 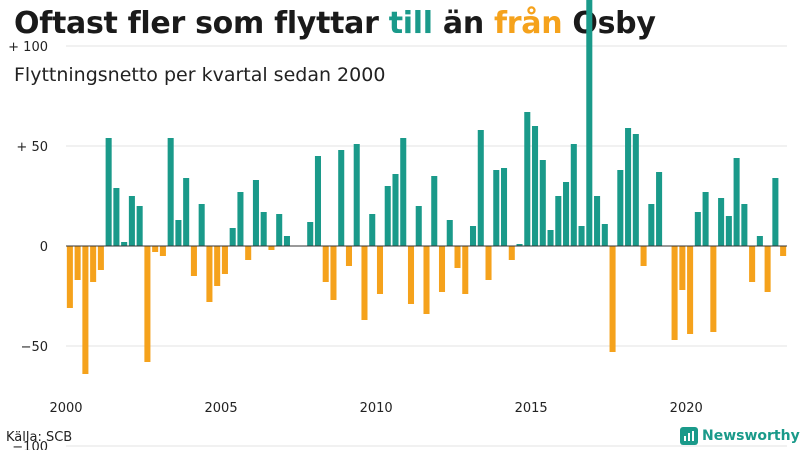 What do you see at coordinates (200, 75) in the screenshot?
I see `chart-subtitle: Flyttningsnetto per kvartal sedan 2000` at bounding box center [200, 75].